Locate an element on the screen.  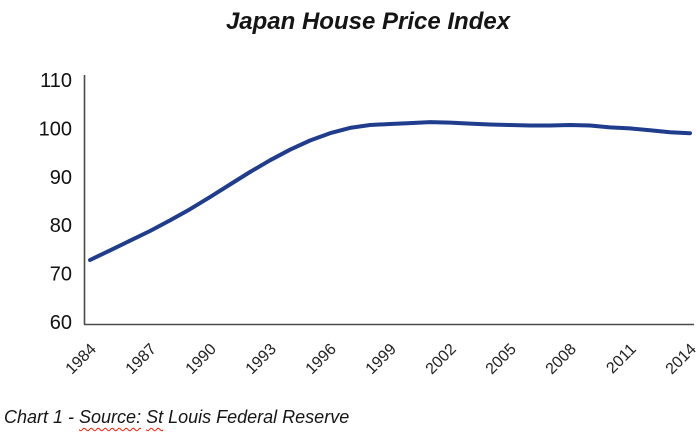
caption-word-misspelled: St is located at coordinates (155, 417).